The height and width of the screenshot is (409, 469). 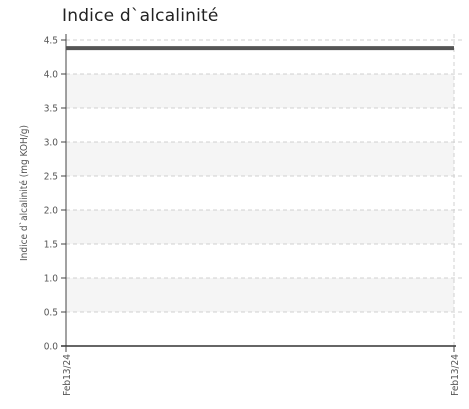 I want to click on y-tick-label: 3.5, so click(x=51, y=109).